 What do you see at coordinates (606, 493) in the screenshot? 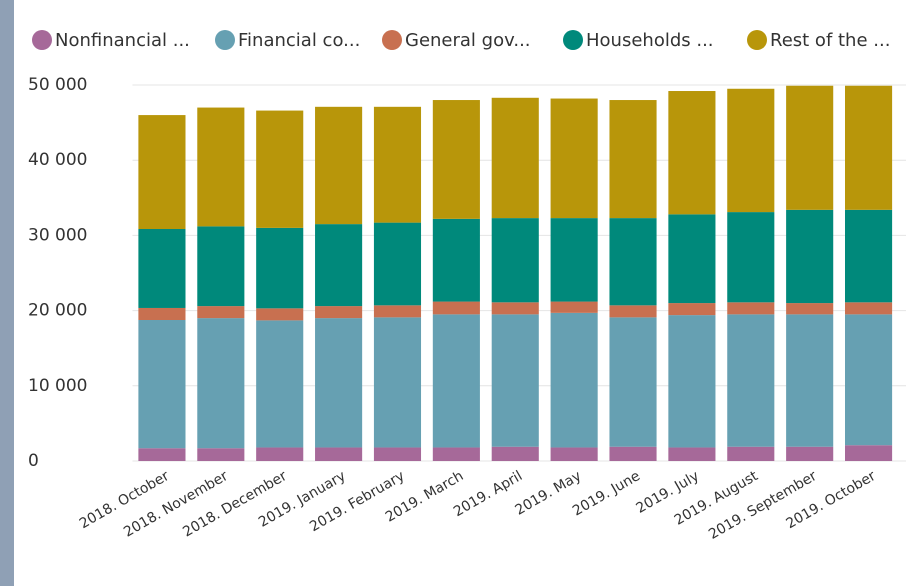
I see `x-tick-label: 2019. June` at bounding box center [606, 493].